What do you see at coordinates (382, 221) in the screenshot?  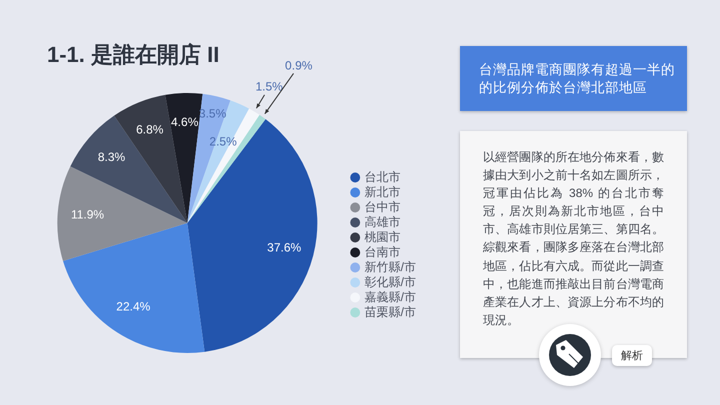 I see `legend-label: 高雄市` at bounding box center [382, 221].